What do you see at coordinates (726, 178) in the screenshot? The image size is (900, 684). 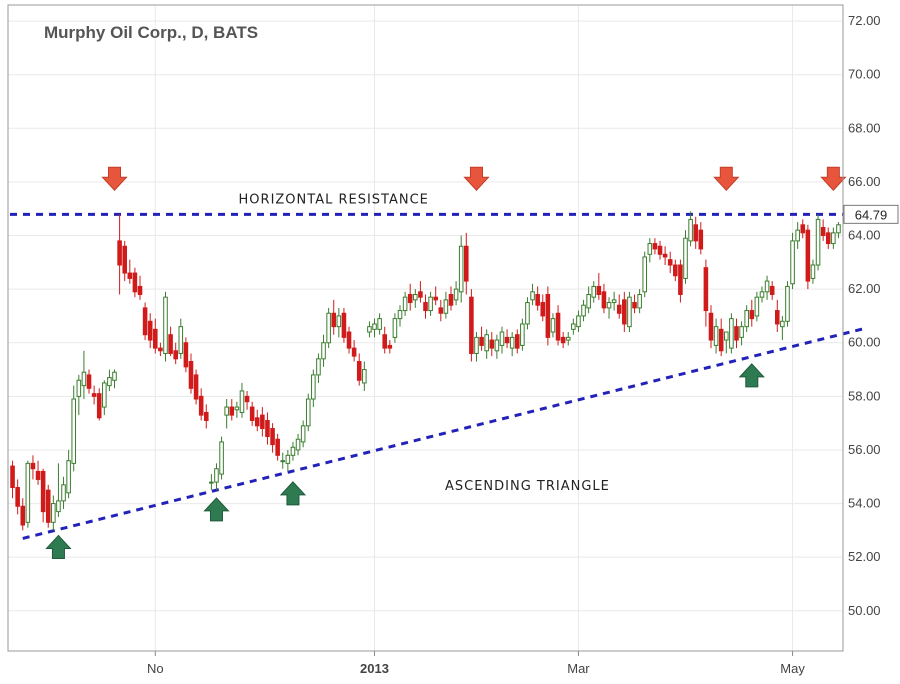 I see `arrow-down-marker` at bounding box center [726, 178].